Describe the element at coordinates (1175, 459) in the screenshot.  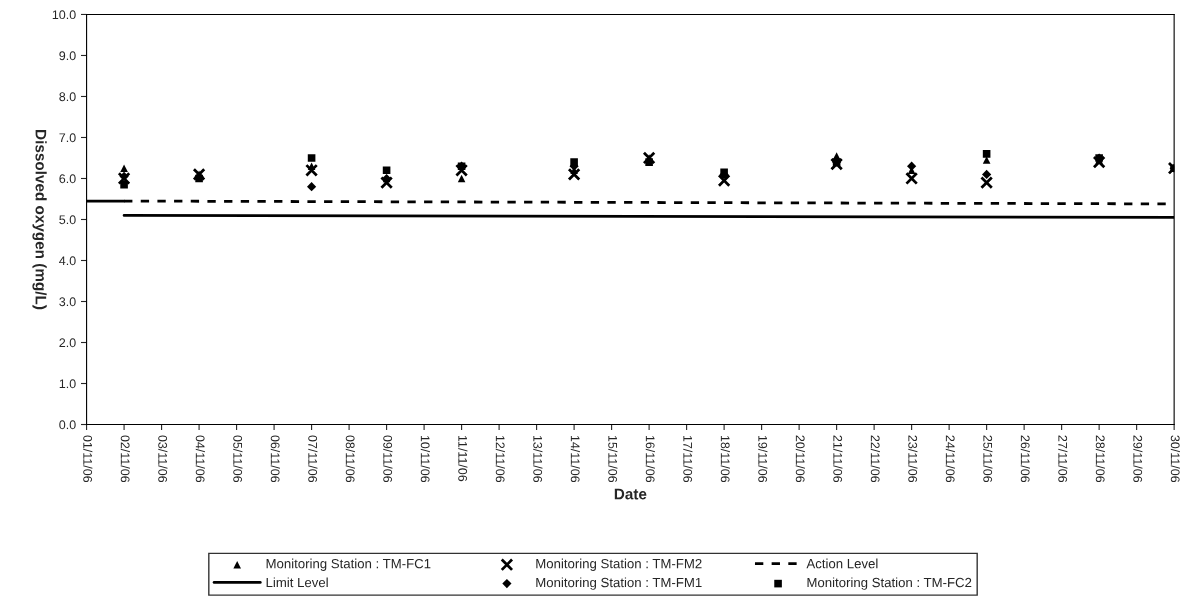
I see `x-tick-label: 30/11/06` at that location.